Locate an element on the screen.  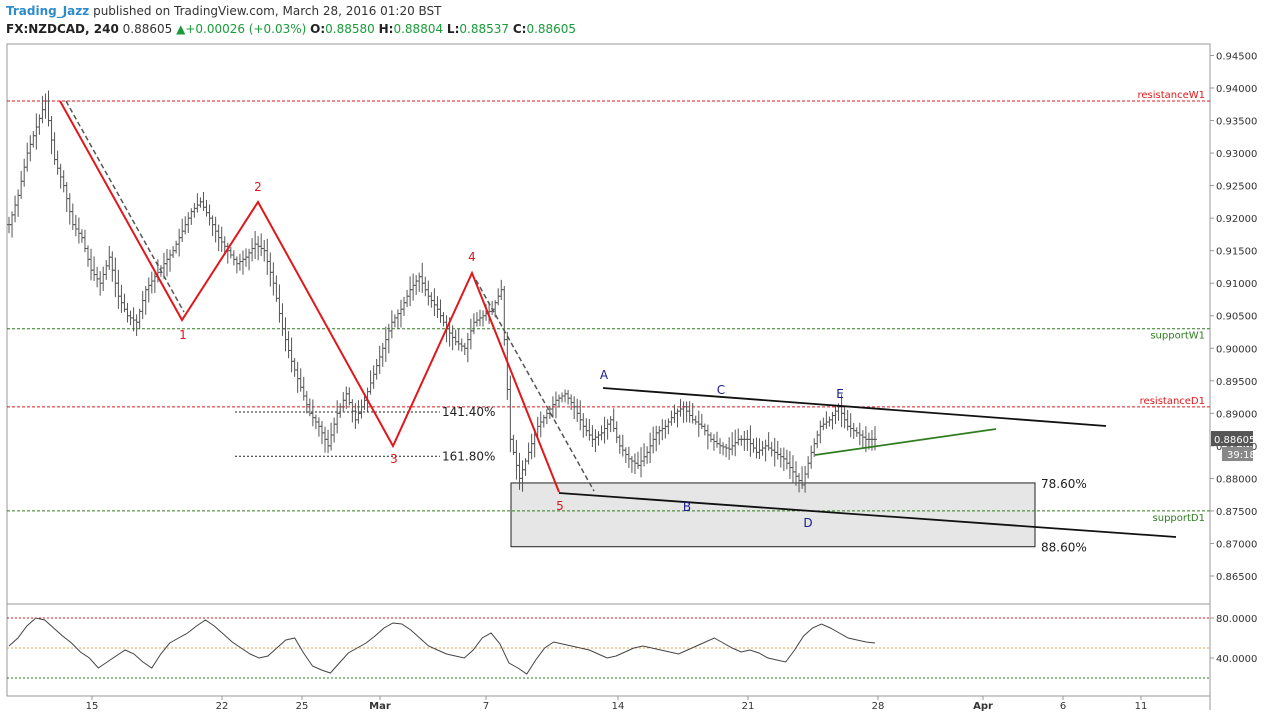
price-tag: 0.88605 39:18 is located at coordinates (1233, 446).